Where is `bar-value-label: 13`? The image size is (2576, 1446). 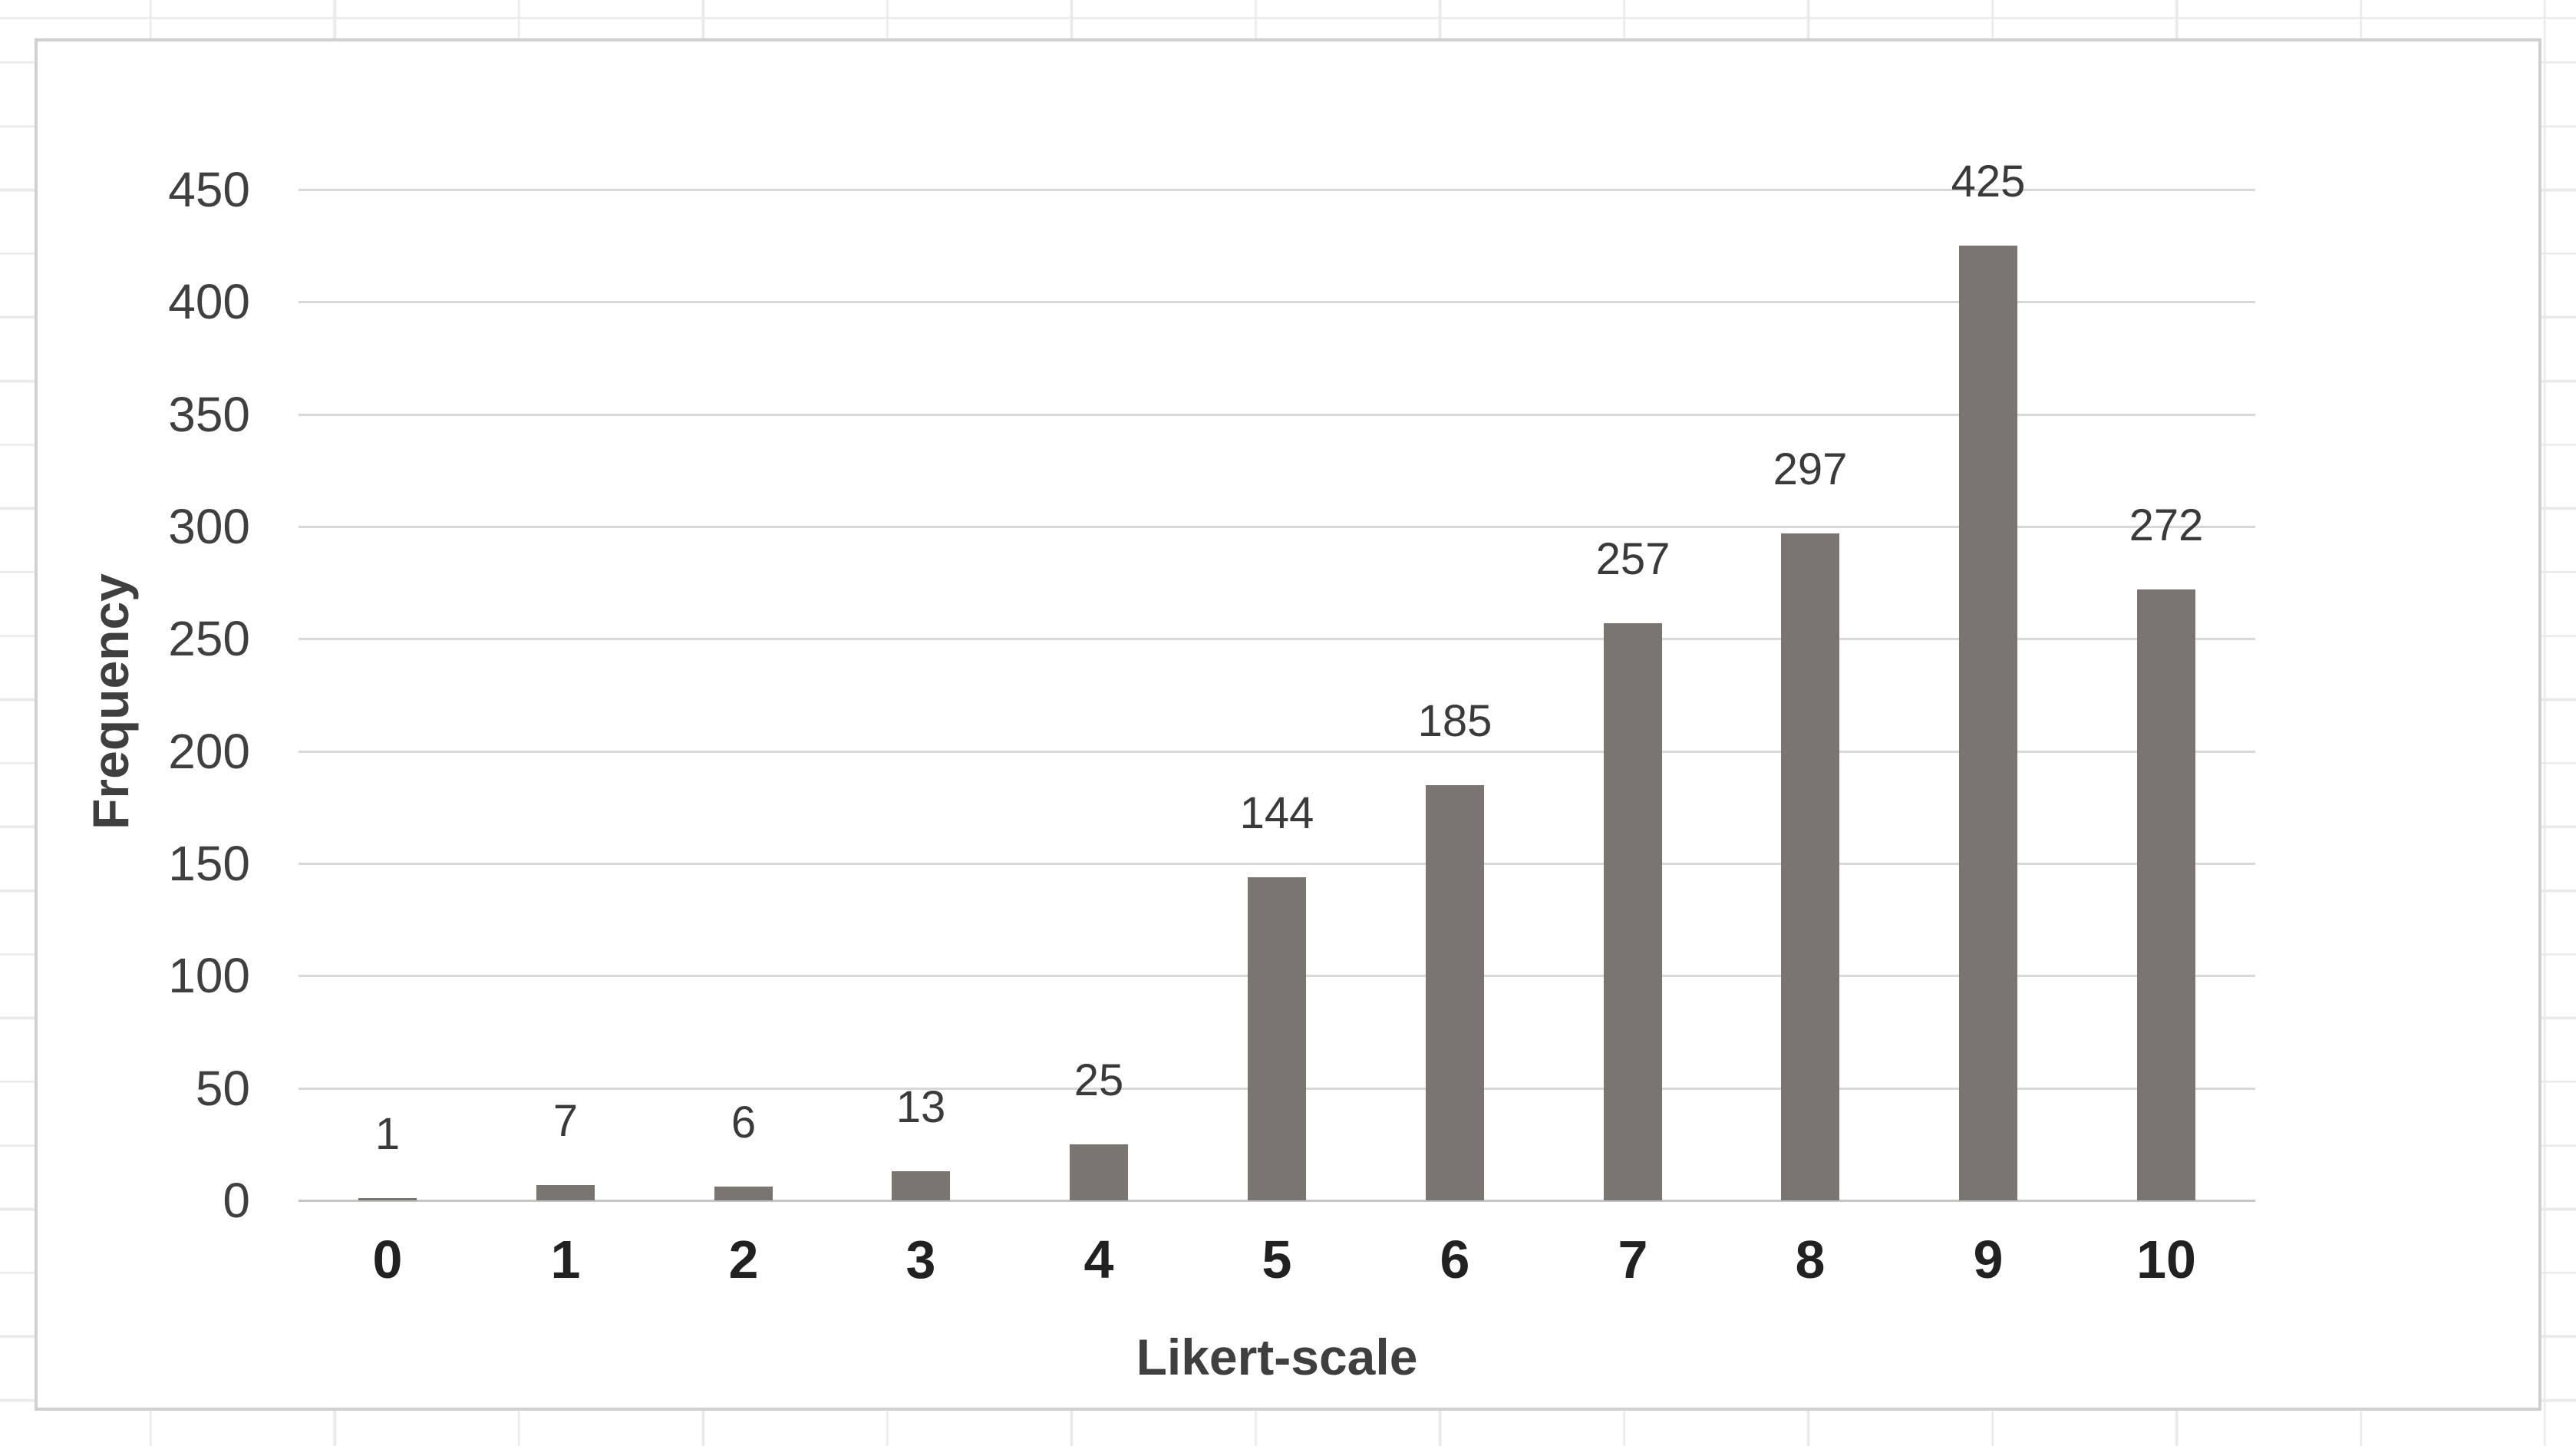 bar-value-label: 13 is located at coordinates (921, 1107).